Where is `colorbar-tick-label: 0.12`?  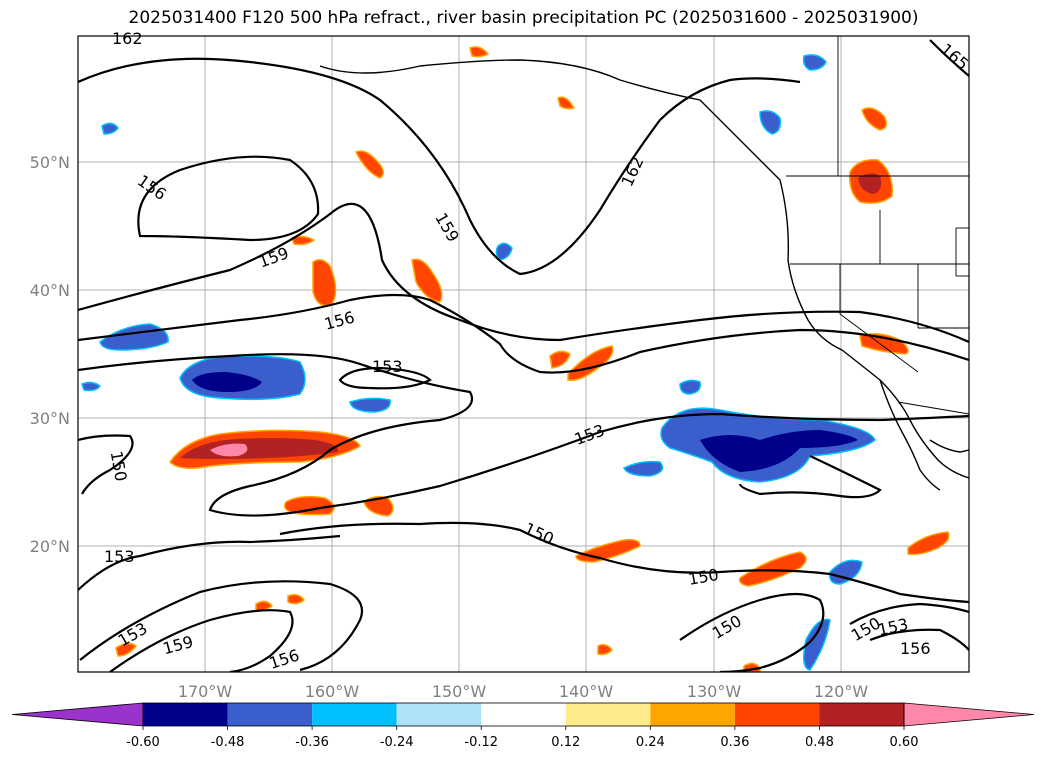 colorbar-tick-label: 0.12 is located at coordinates (565, 742).